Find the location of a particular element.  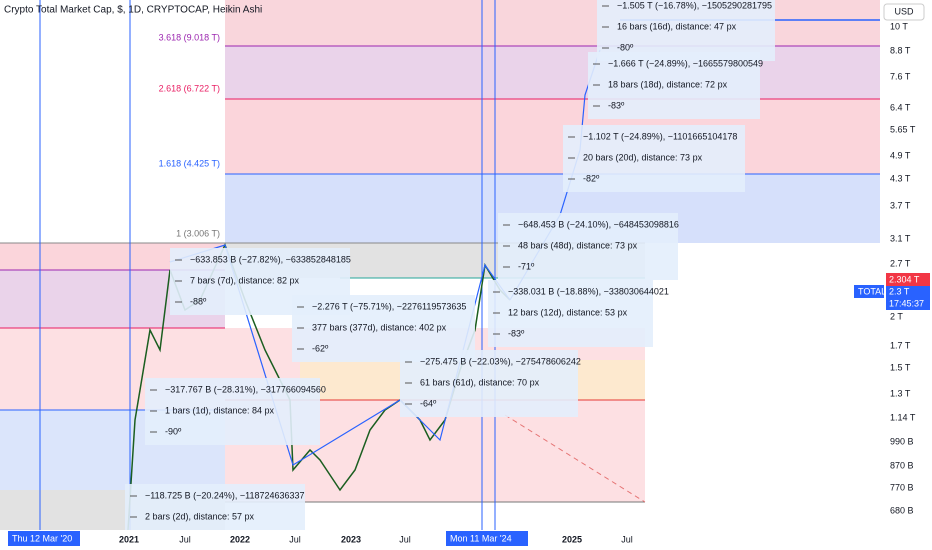

measure-text: -90º is located at coordinates (173, 431).